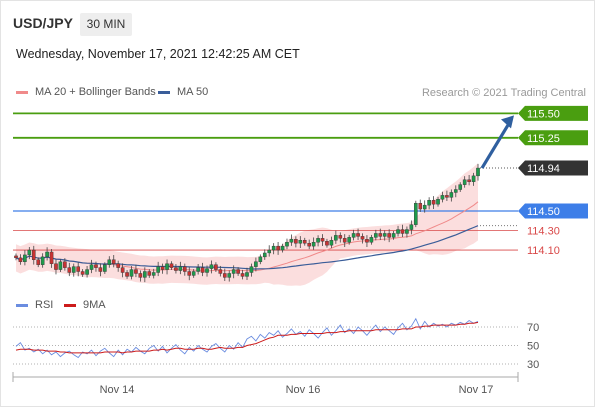  I want to click on current-price-tag, so click(553, 168).